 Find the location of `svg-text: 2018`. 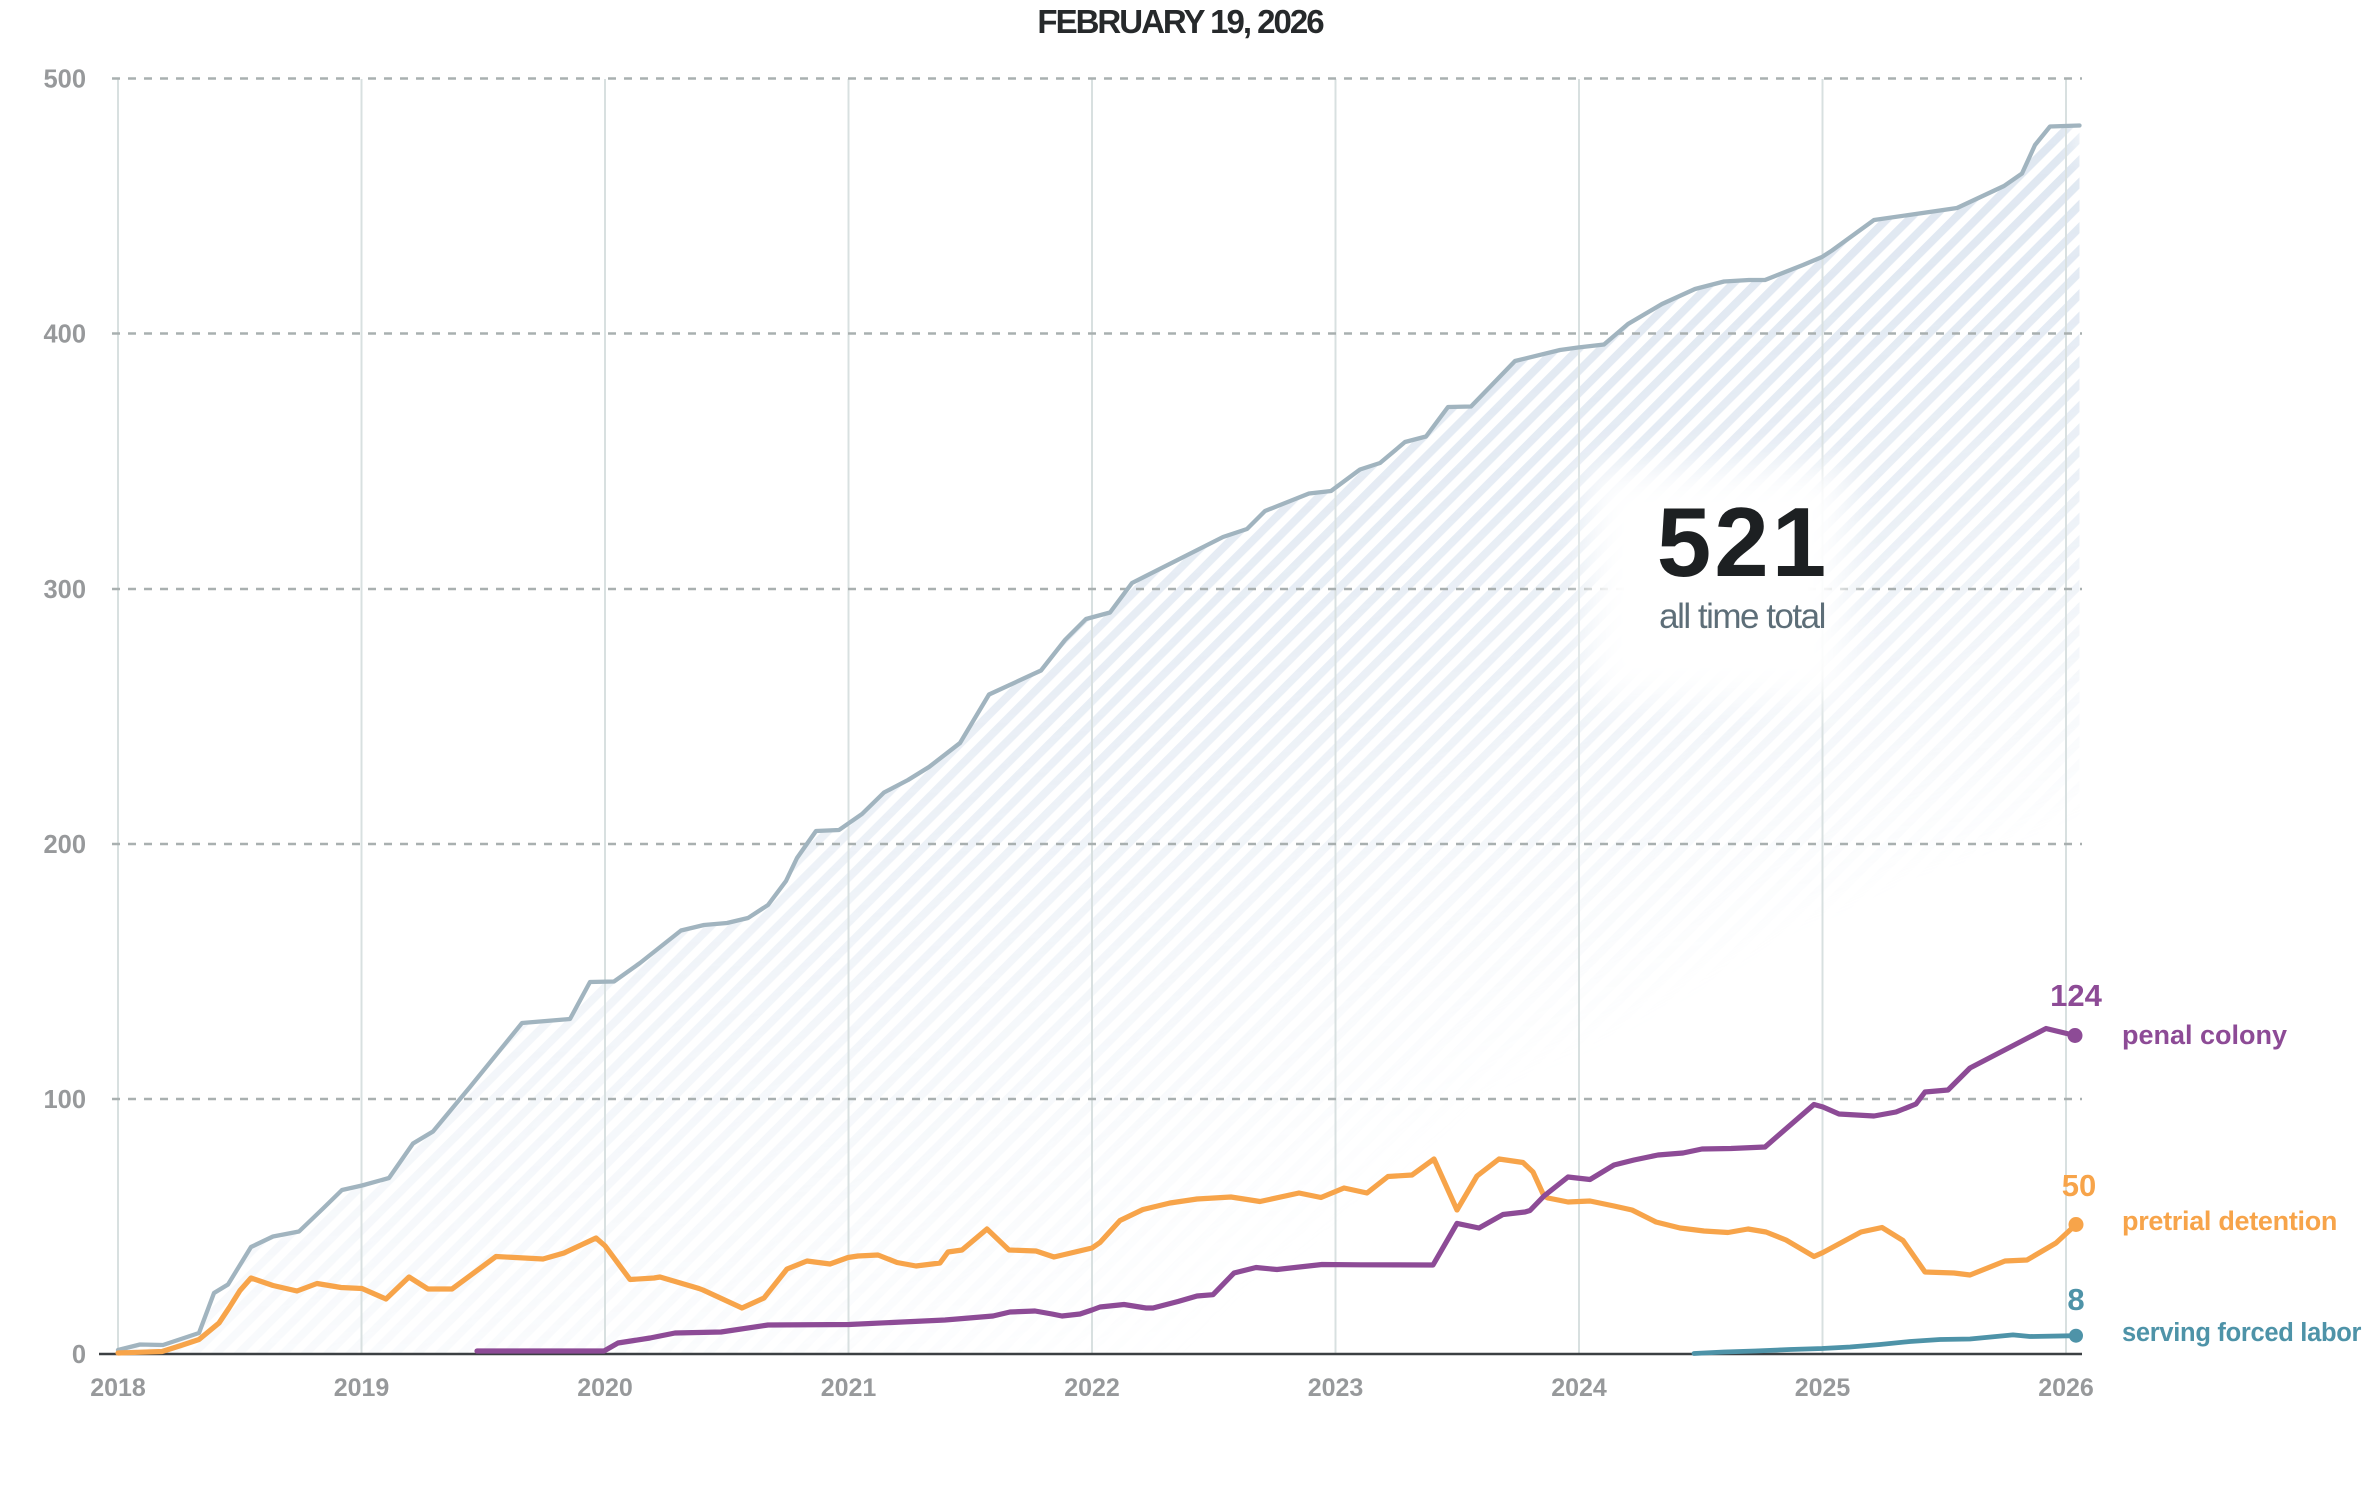

svg-text: 2018 is located at coordinates (118, 1388).